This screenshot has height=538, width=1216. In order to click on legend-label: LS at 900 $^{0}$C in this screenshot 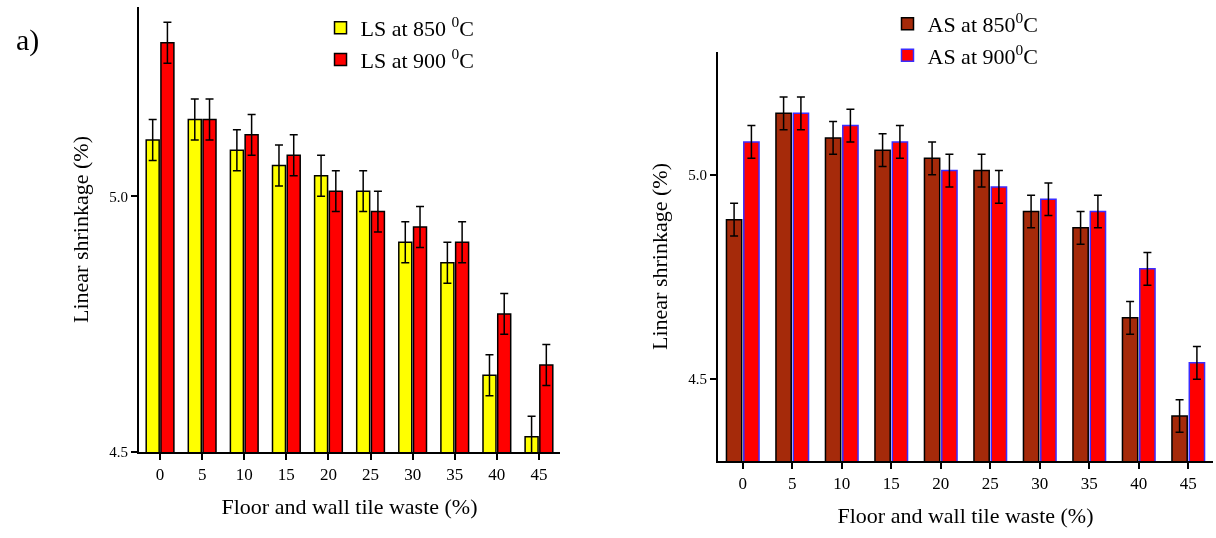, I will do `click(417, 58)`.